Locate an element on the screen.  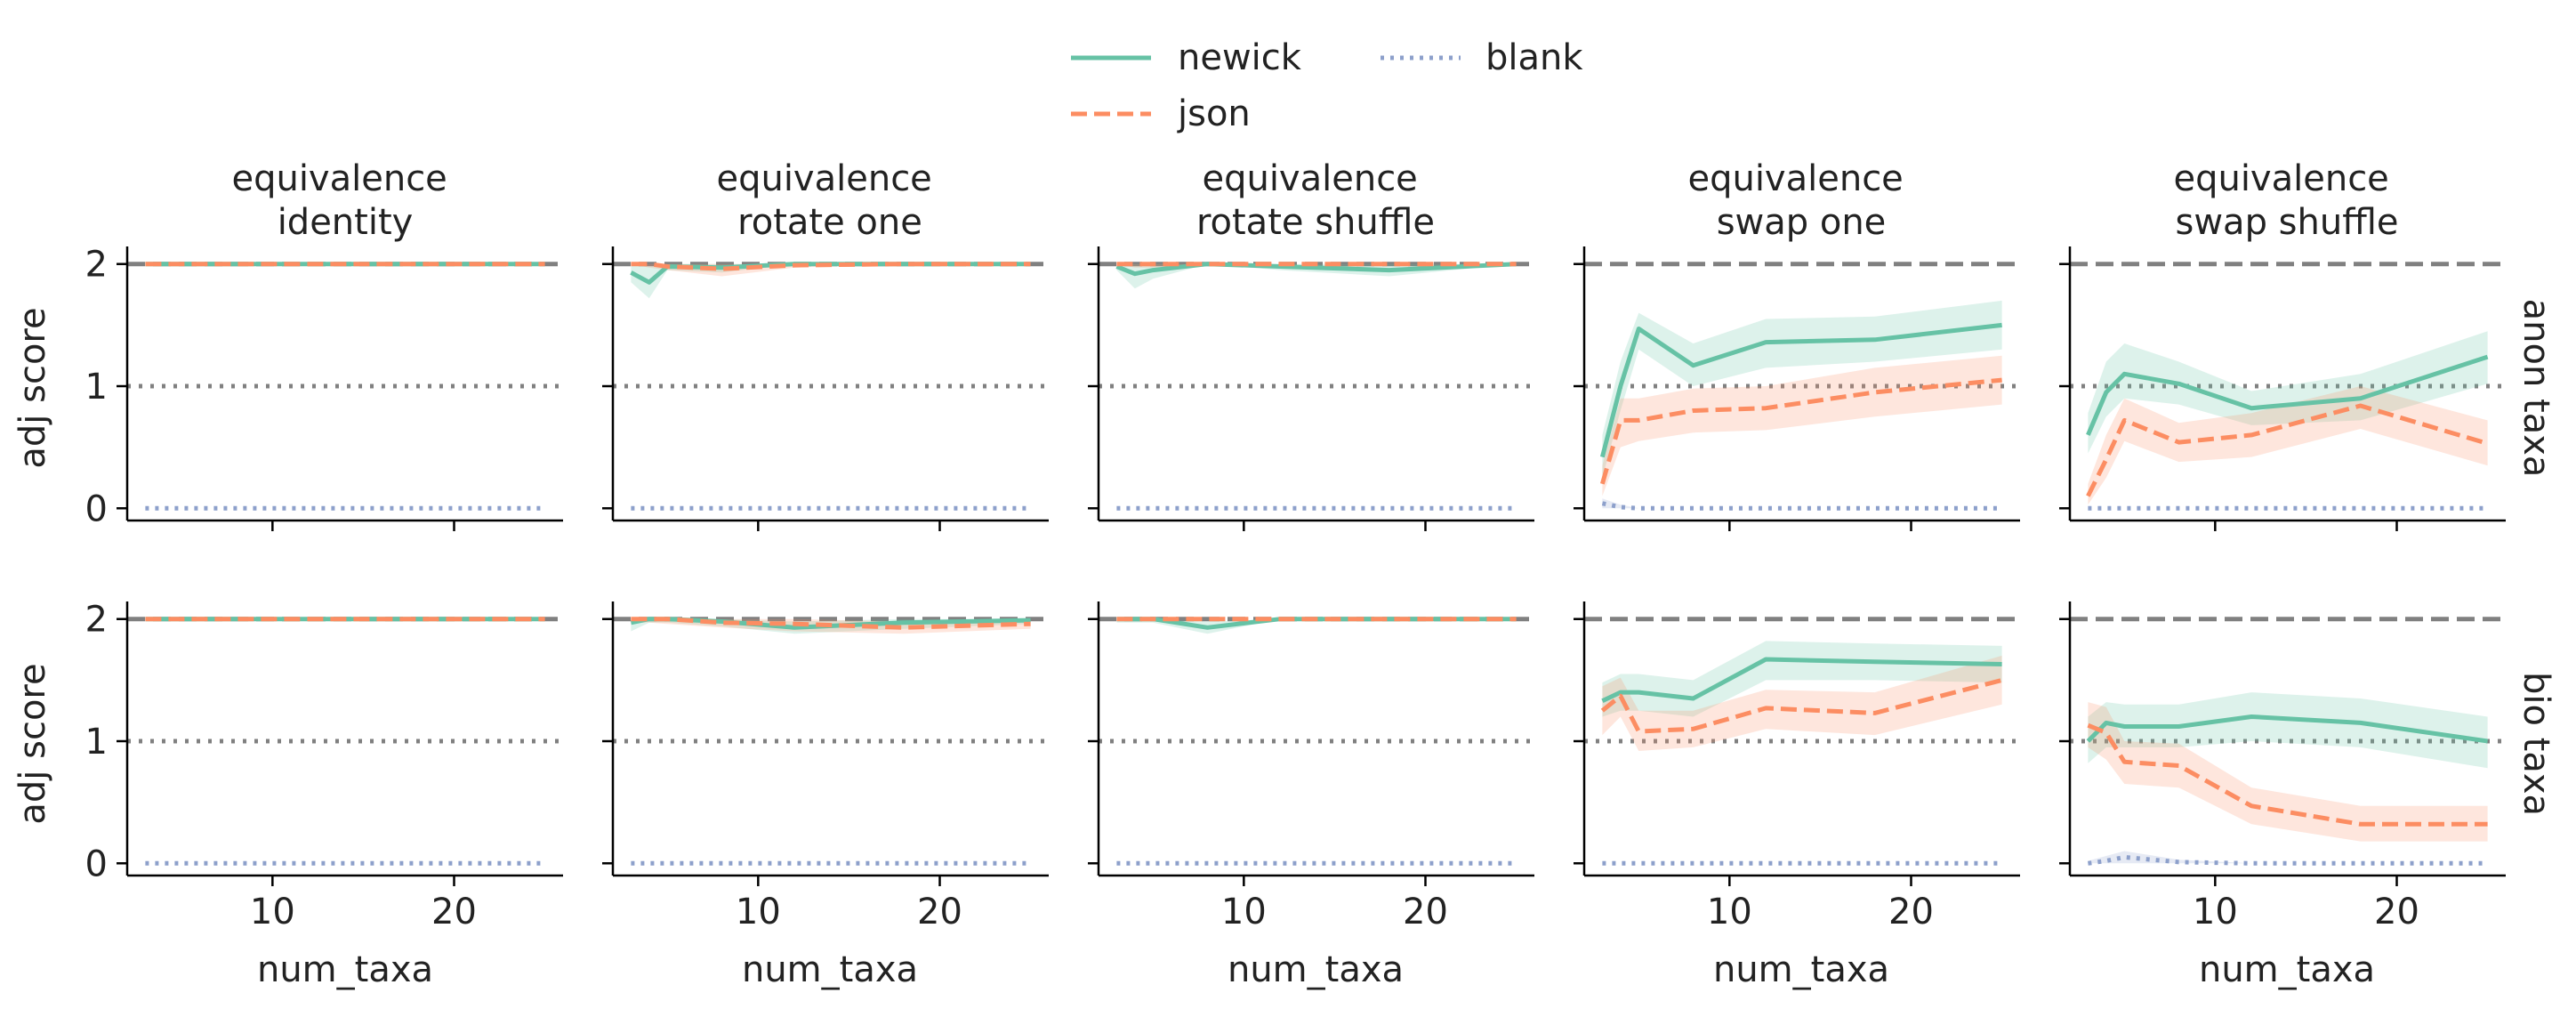
panel-r2c3: 10 20 is located at coordinates (1311, 766).